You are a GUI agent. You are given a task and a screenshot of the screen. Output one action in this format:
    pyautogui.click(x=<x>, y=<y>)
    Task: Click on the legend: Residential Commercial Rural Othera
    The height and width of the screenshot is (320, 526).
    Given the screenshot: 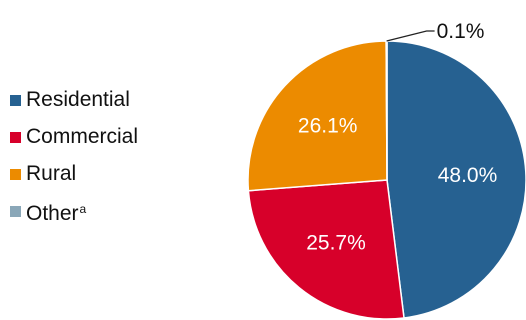 What is the action you would take?
    pyautogui.click(x=74, y=157)
    